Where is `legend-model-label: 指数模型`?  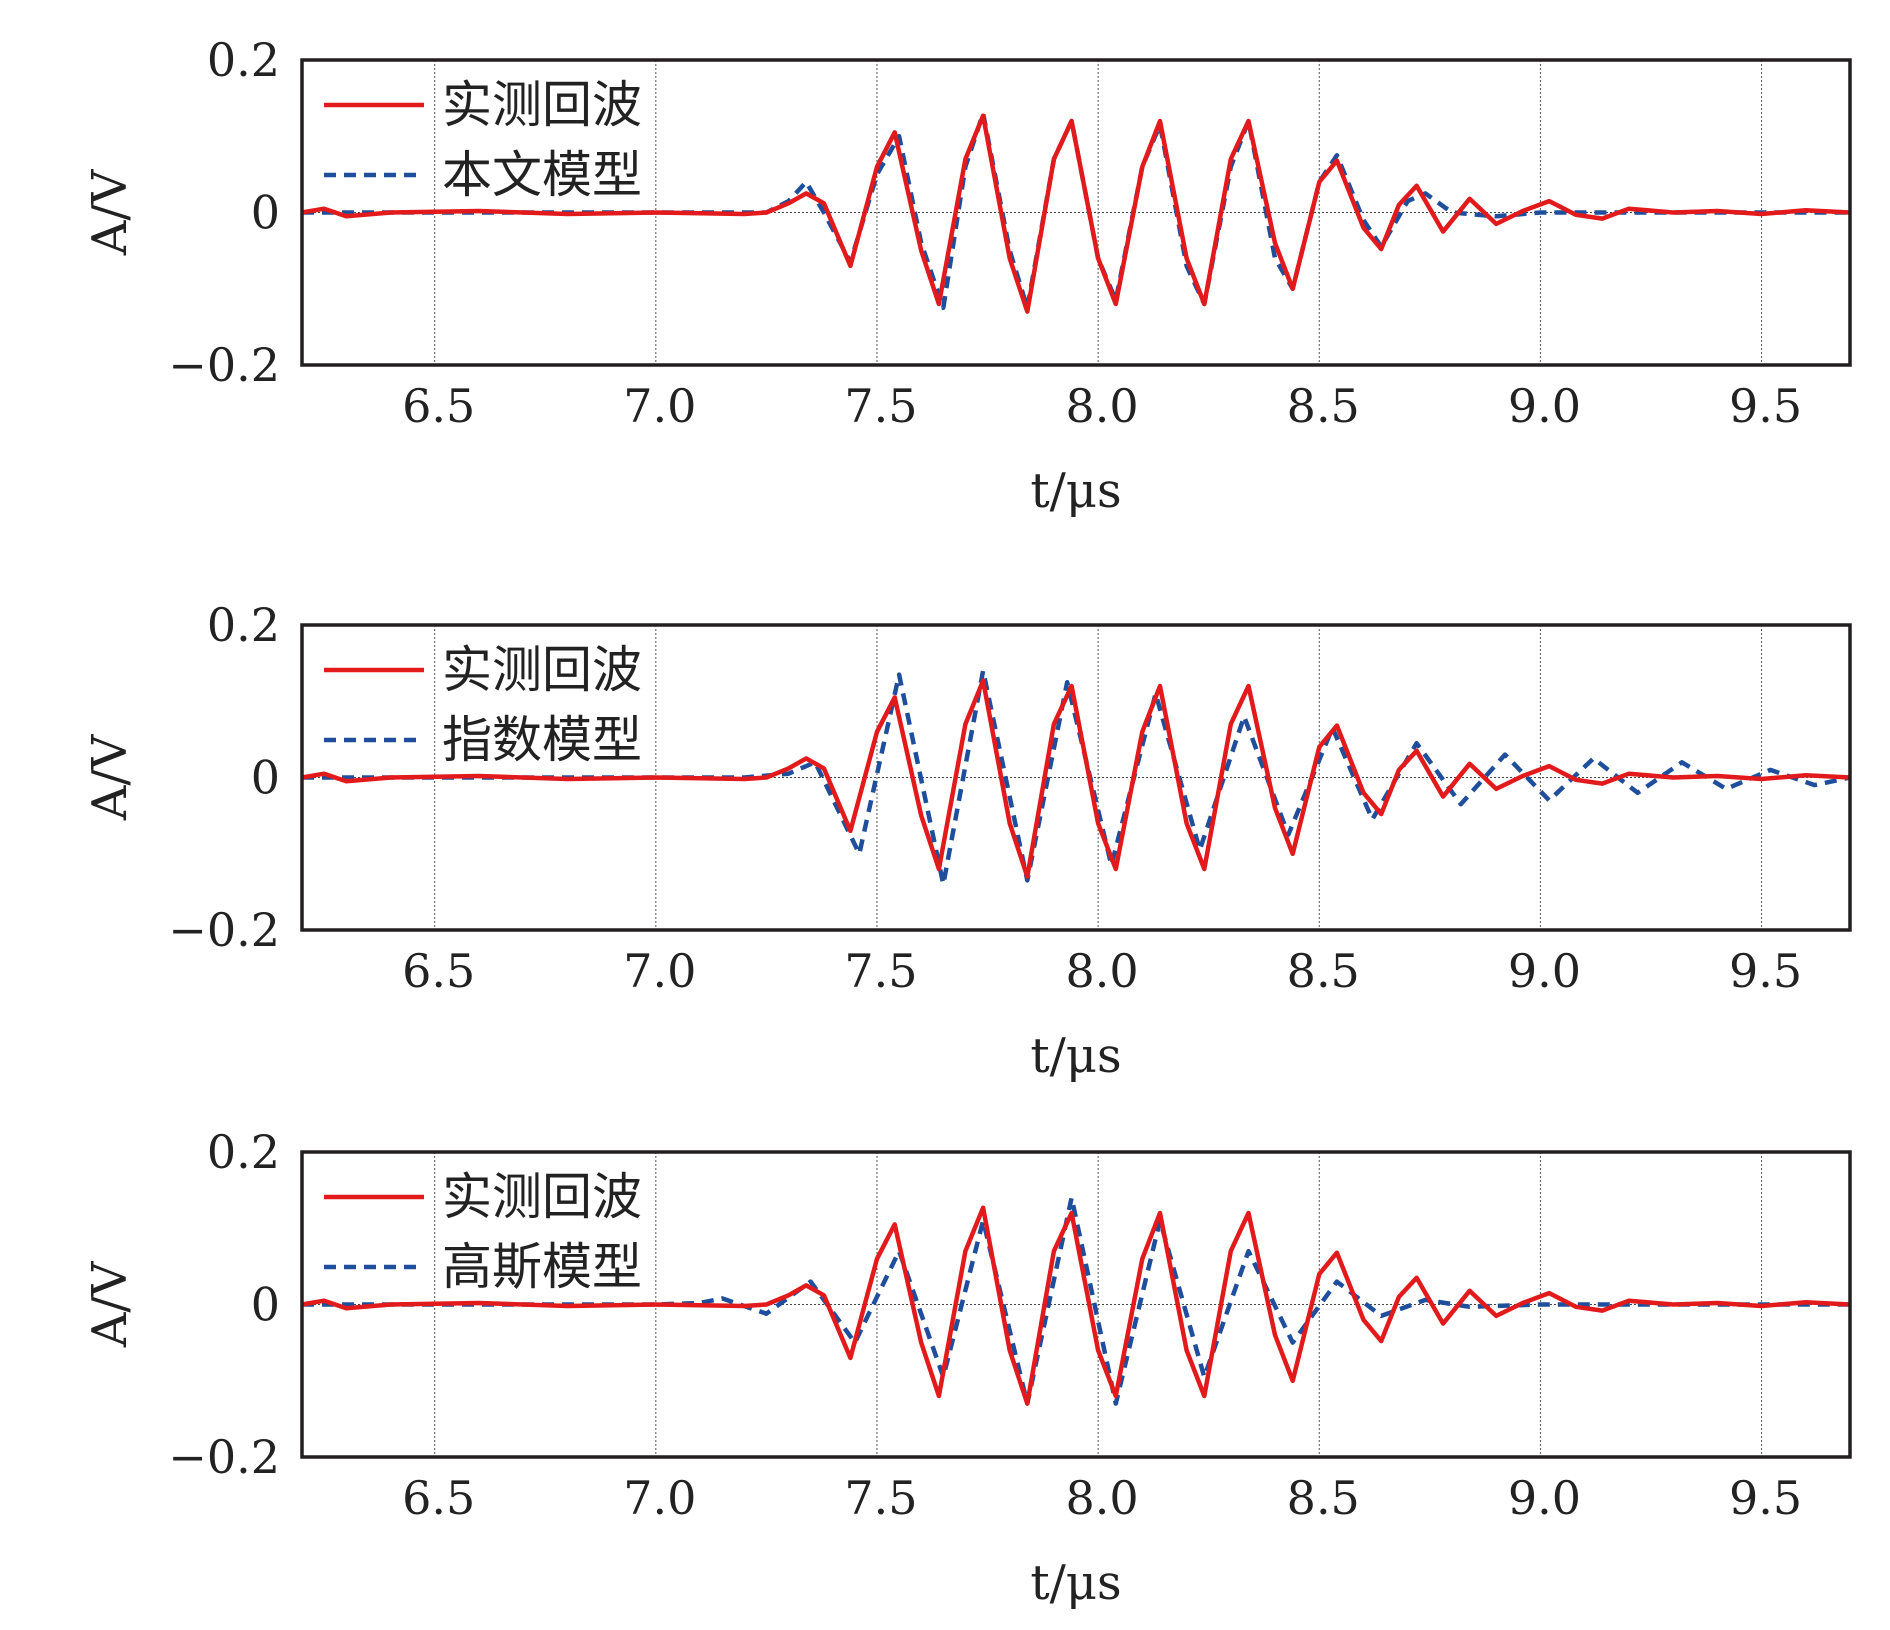
legend-model-label: 指数模型 is located at coordinates (542, 740).